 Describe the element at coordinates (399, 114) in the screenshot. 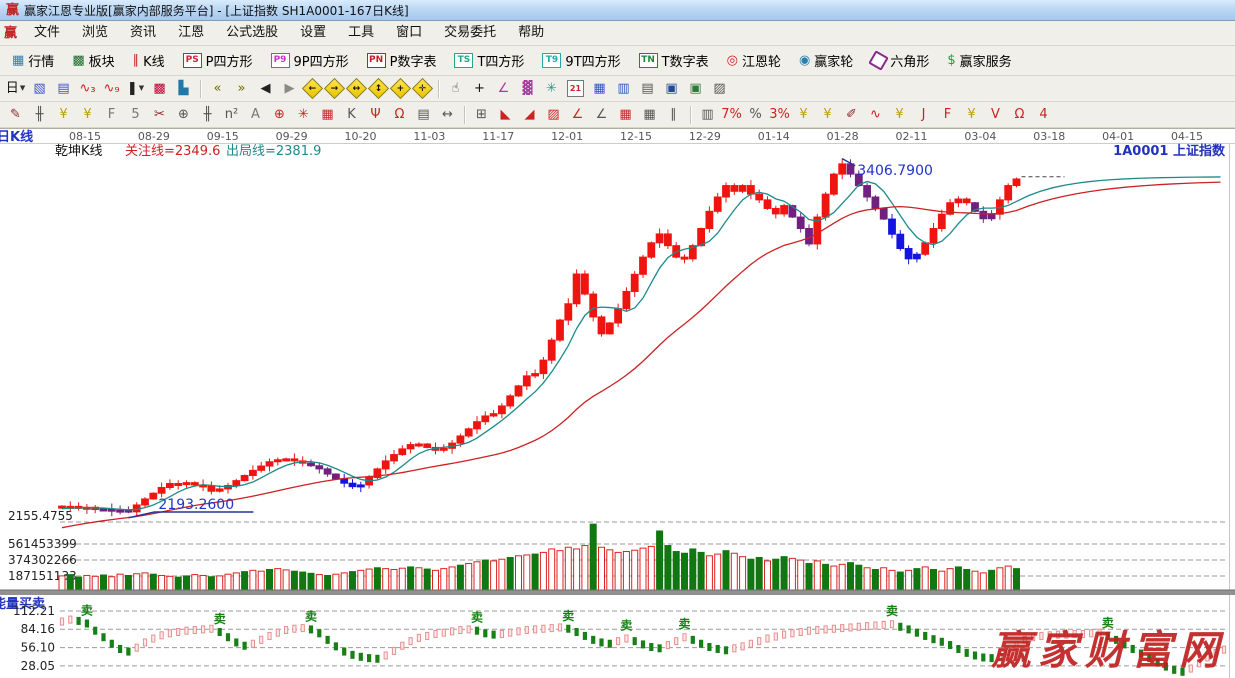

I see `win-tool-icon: Ω` at that location.